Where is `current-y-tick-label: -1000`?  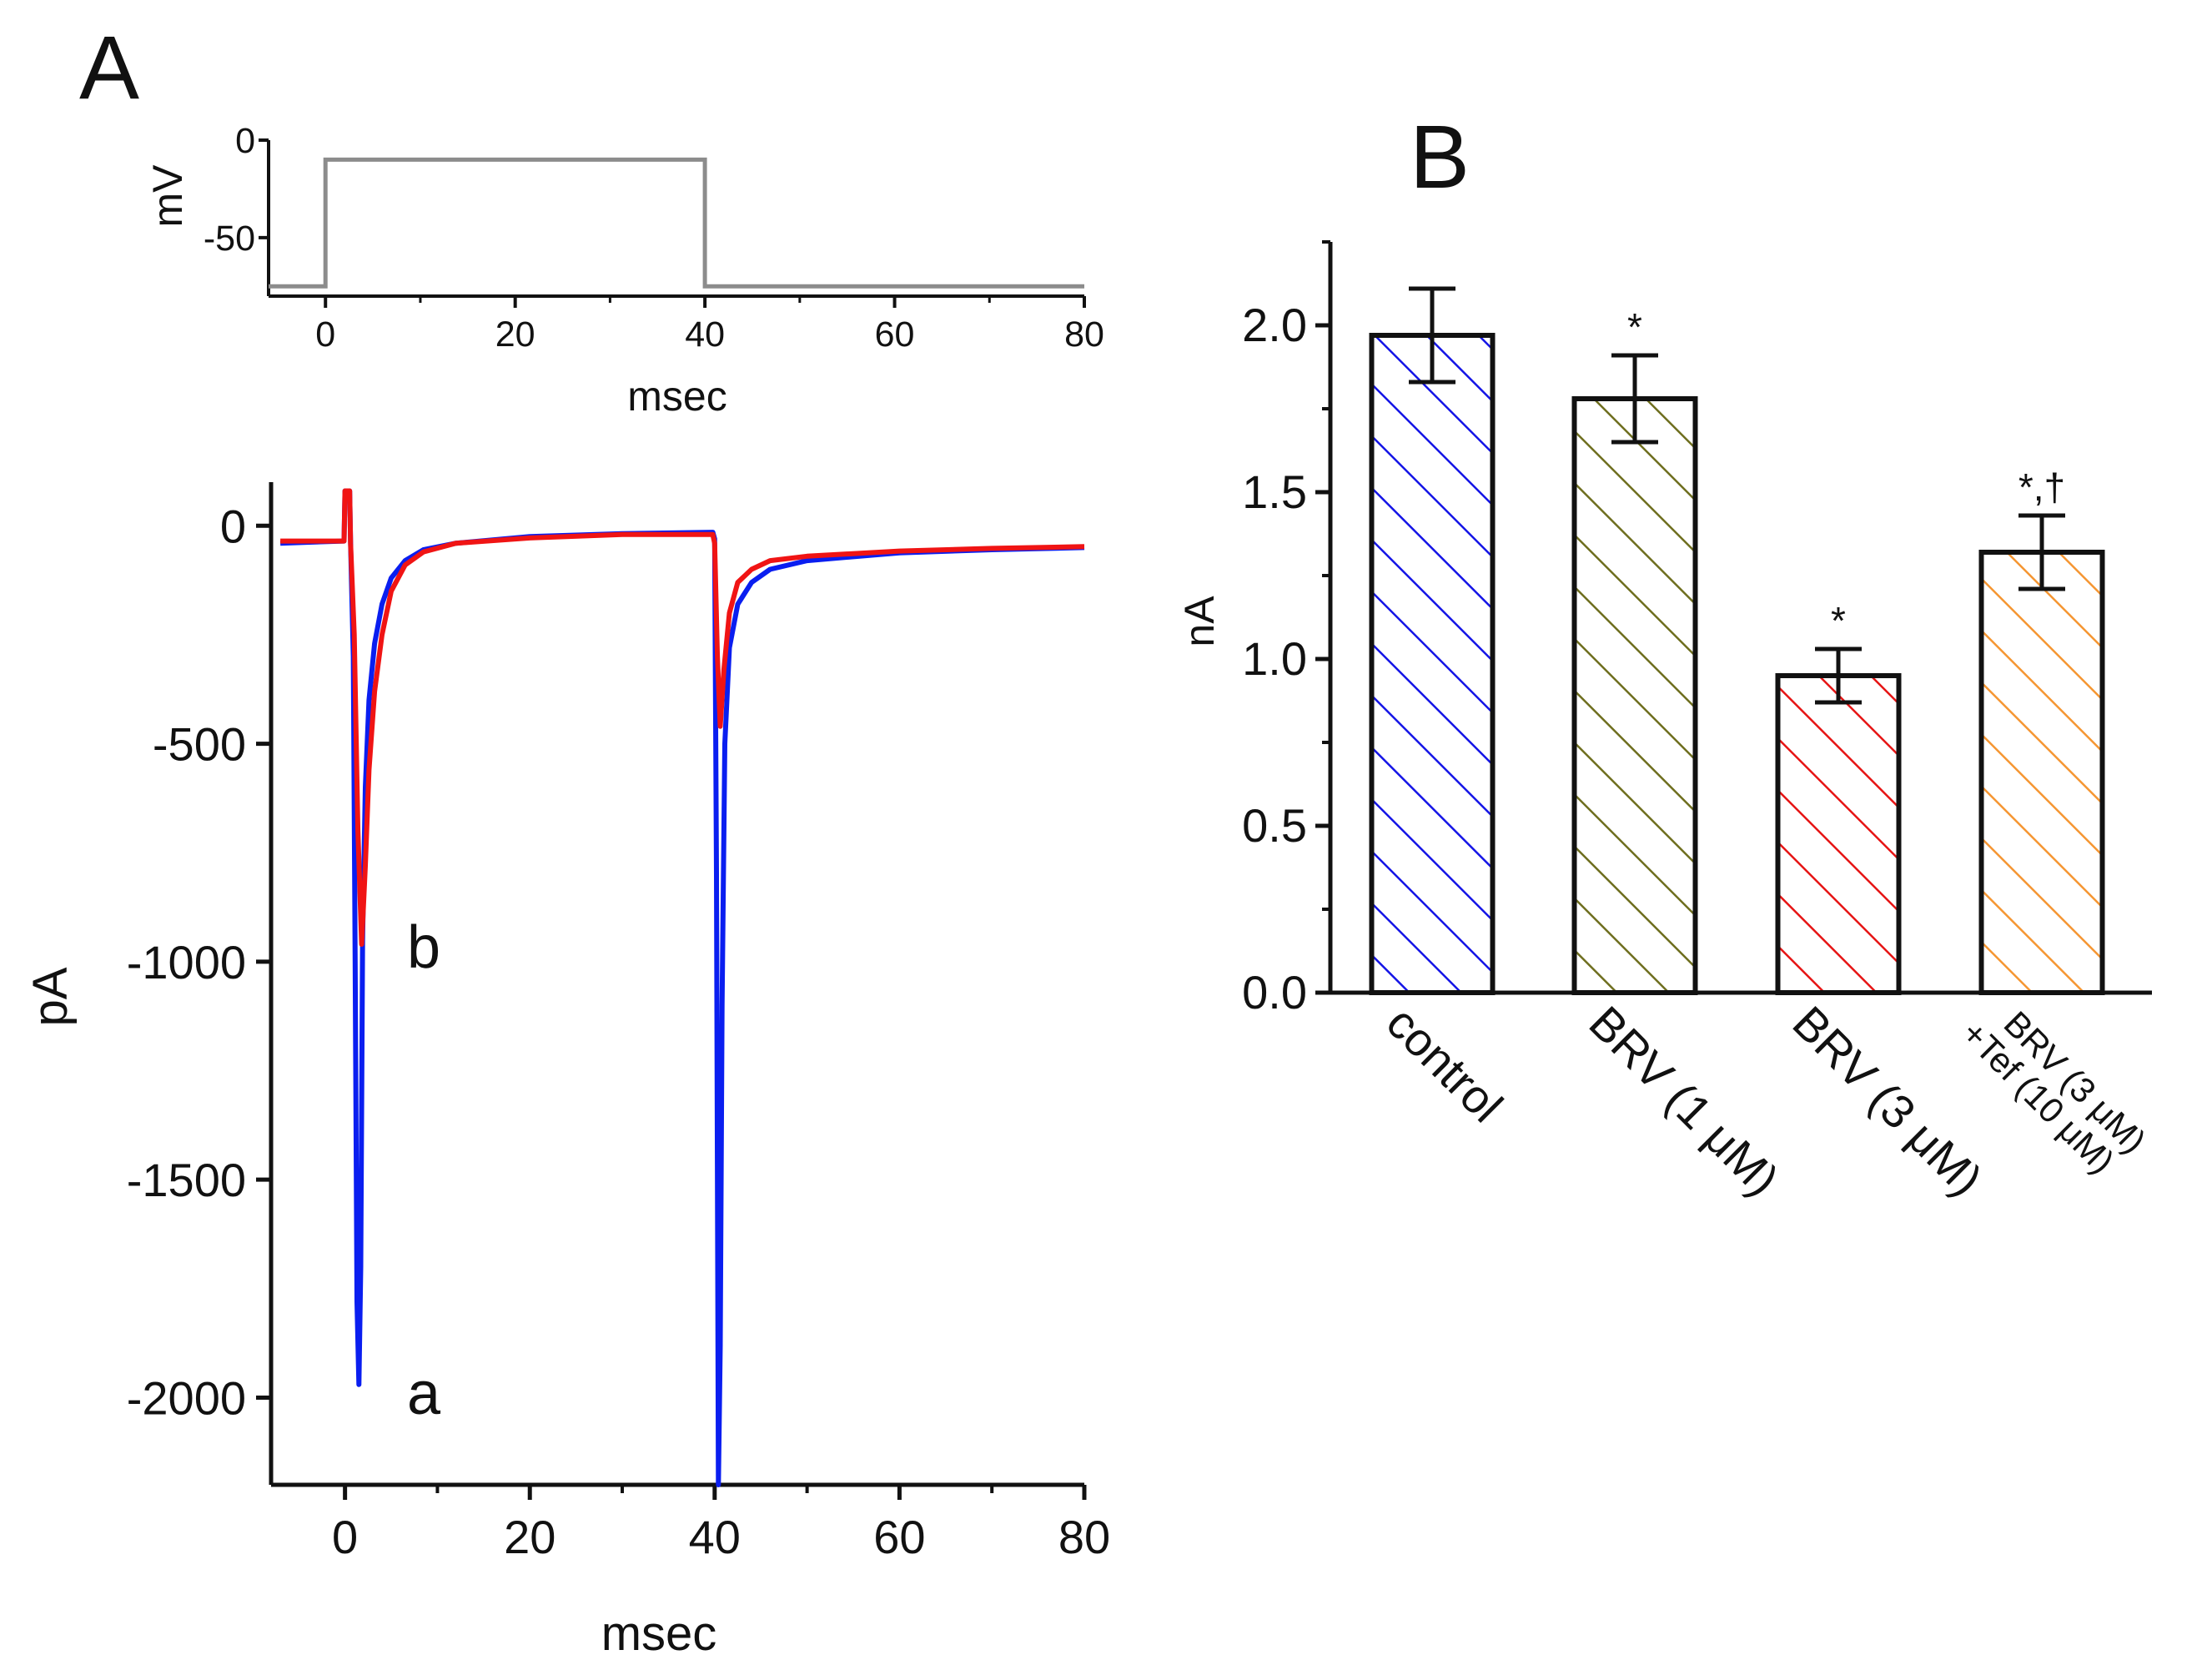
current-y-tick-label: -1000 is located at coordinates (187, 962).